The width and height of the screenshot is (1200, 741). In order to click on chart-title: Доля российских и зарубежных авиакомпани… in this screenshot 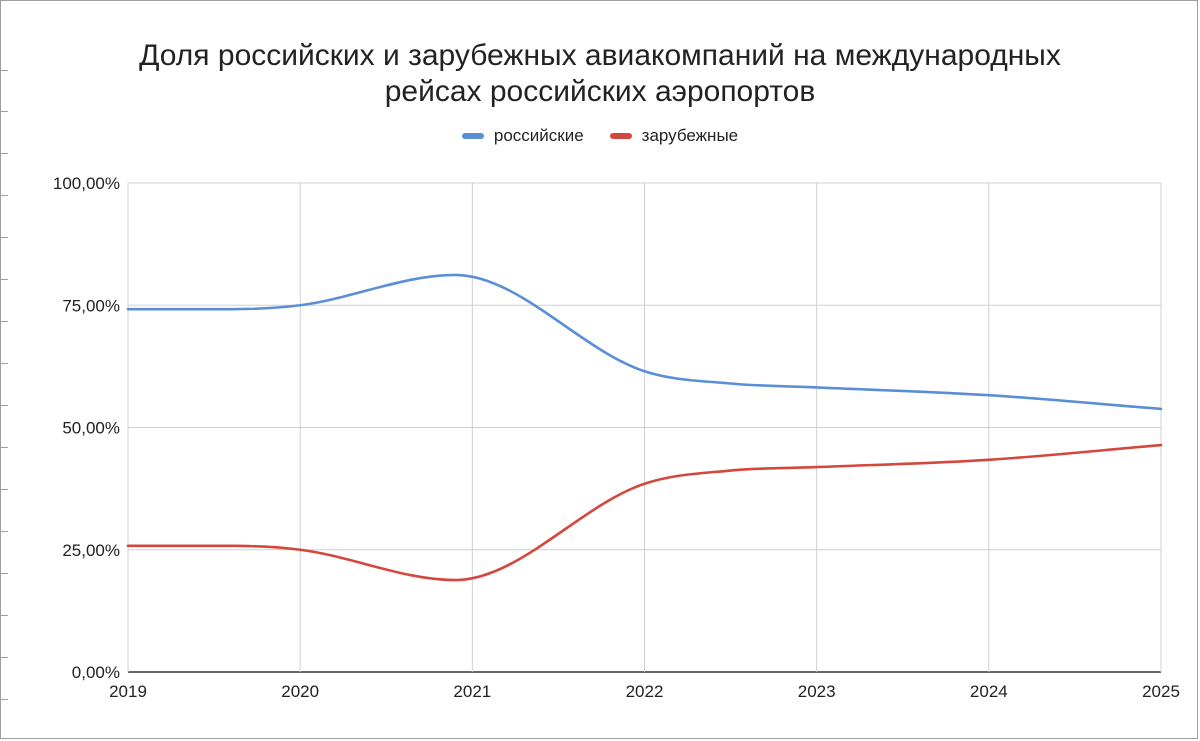, I will do `click(600, 74)`.